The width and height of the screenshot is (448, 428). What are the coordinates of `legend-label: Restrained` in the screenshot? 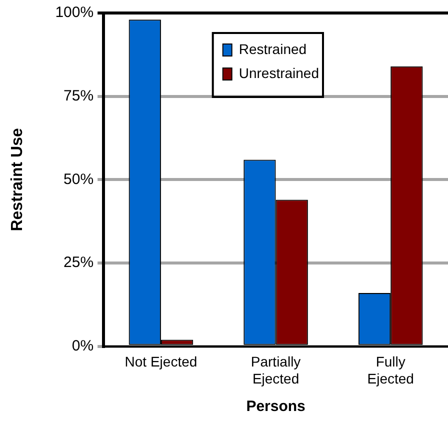 It's located at (272, 48).